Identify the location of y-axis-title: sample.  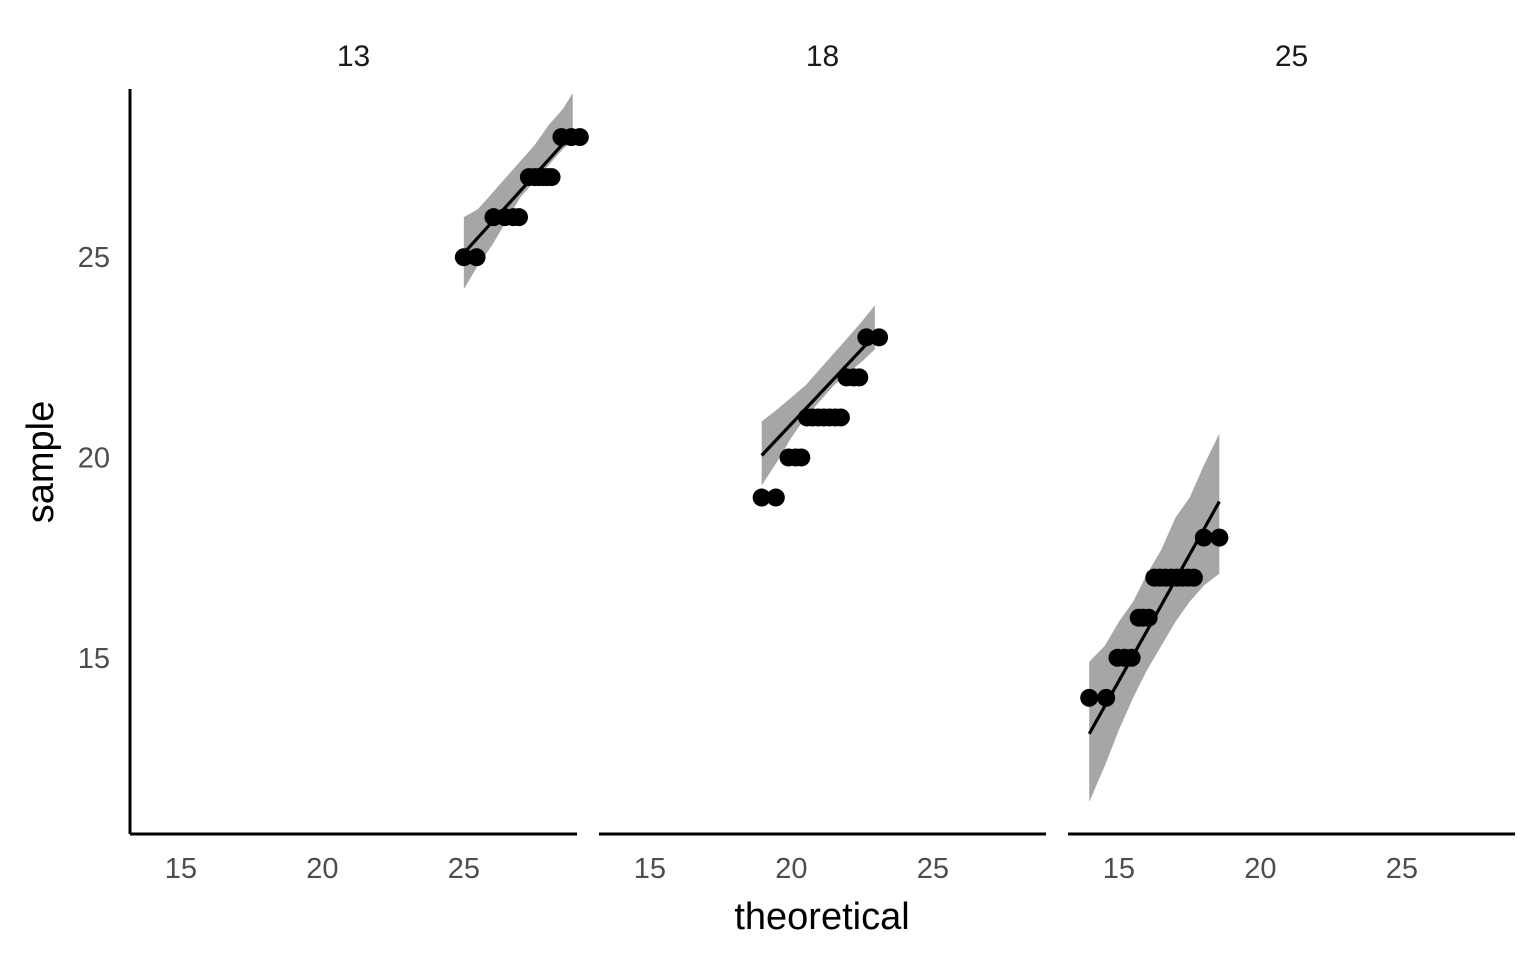
(41, 462).